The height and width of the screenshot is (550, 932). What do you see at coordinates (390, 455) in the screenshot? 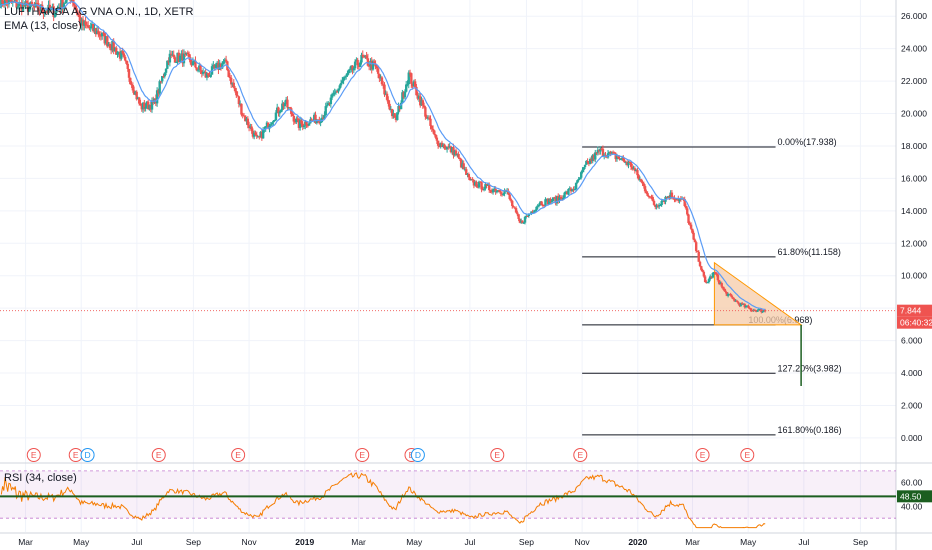
I see `event-markers: EEDEEEEDEEEE` at bounding box center [390, 455].